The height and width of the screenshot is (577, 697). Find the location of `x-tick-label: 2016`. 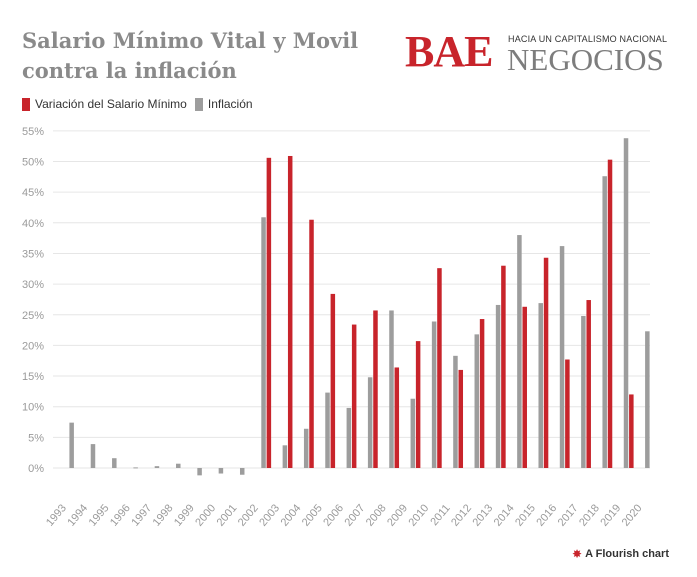

x-tick-label: 2016 is located at coordinates (546, 515).